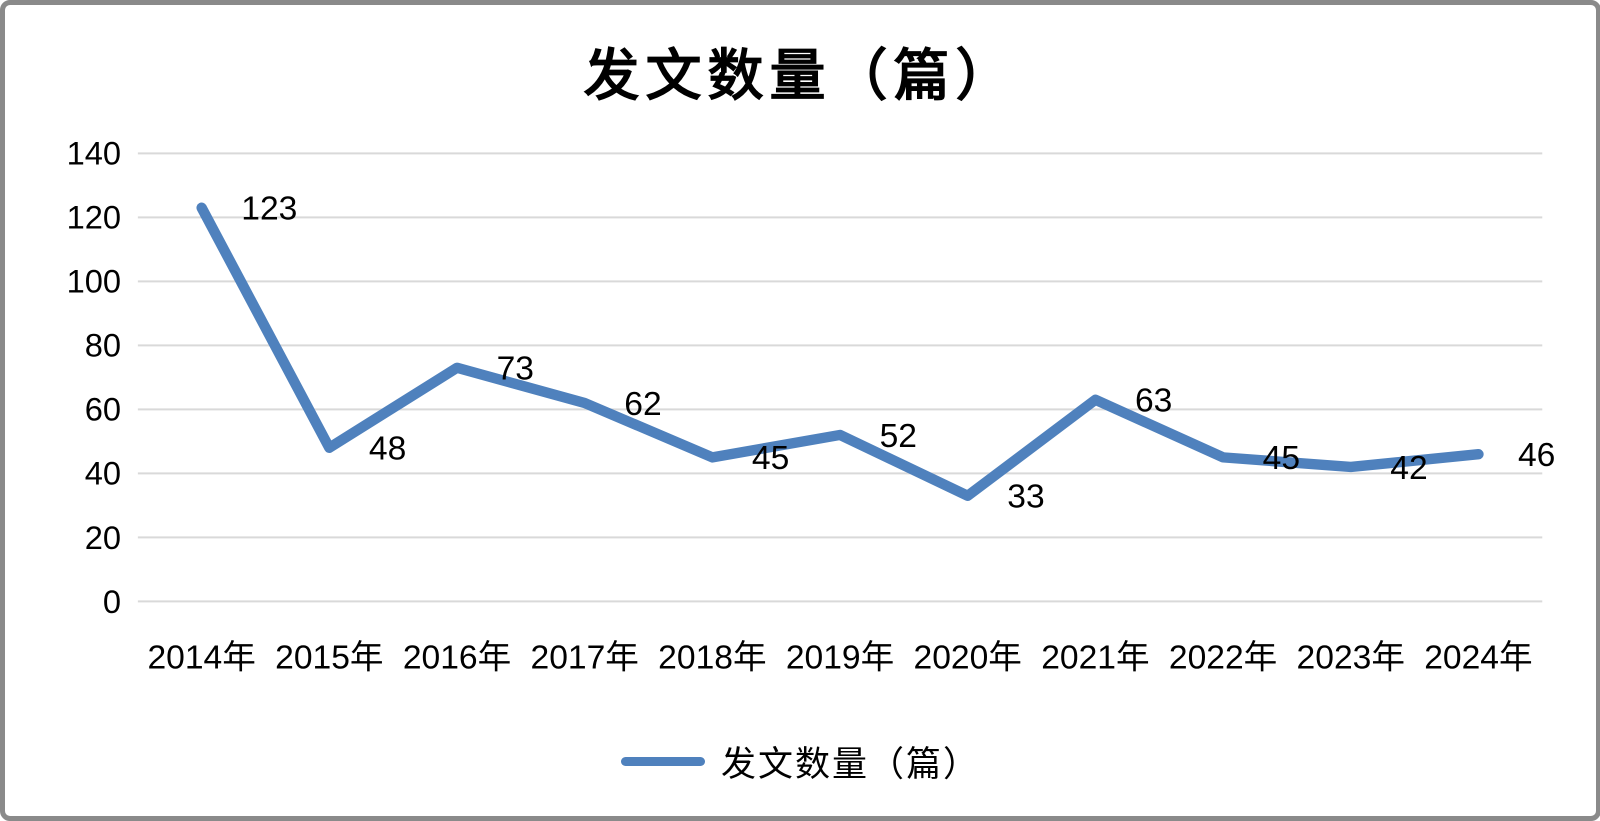 This screenshot has width=1600, height=821. Describe the element at coordinates (642, 404) in the screenshot. I see `data-point-label: 62` at that location.